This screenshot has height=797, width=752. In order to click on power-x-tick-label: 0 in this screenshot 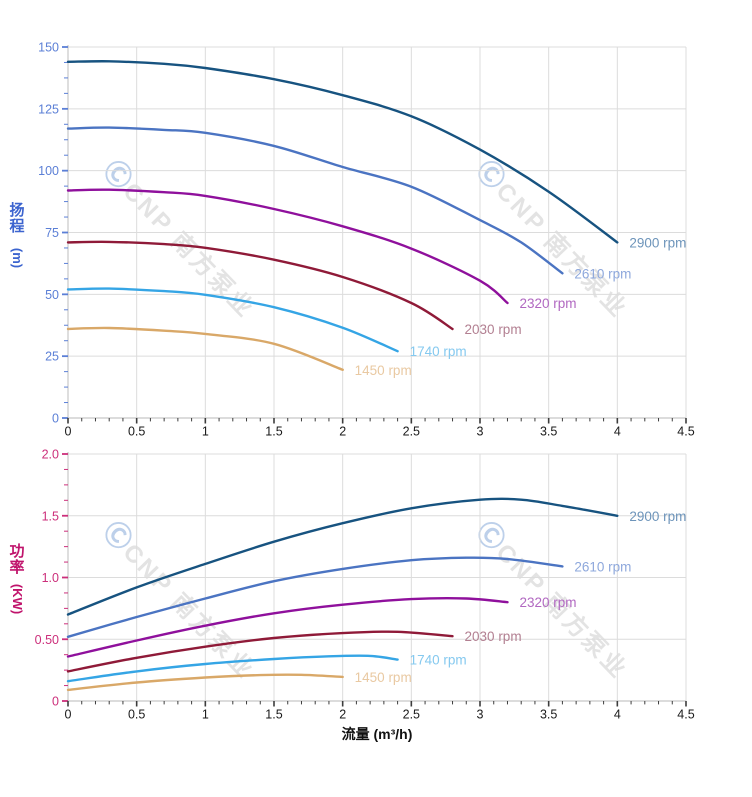, I will do `click(68, 715)`.